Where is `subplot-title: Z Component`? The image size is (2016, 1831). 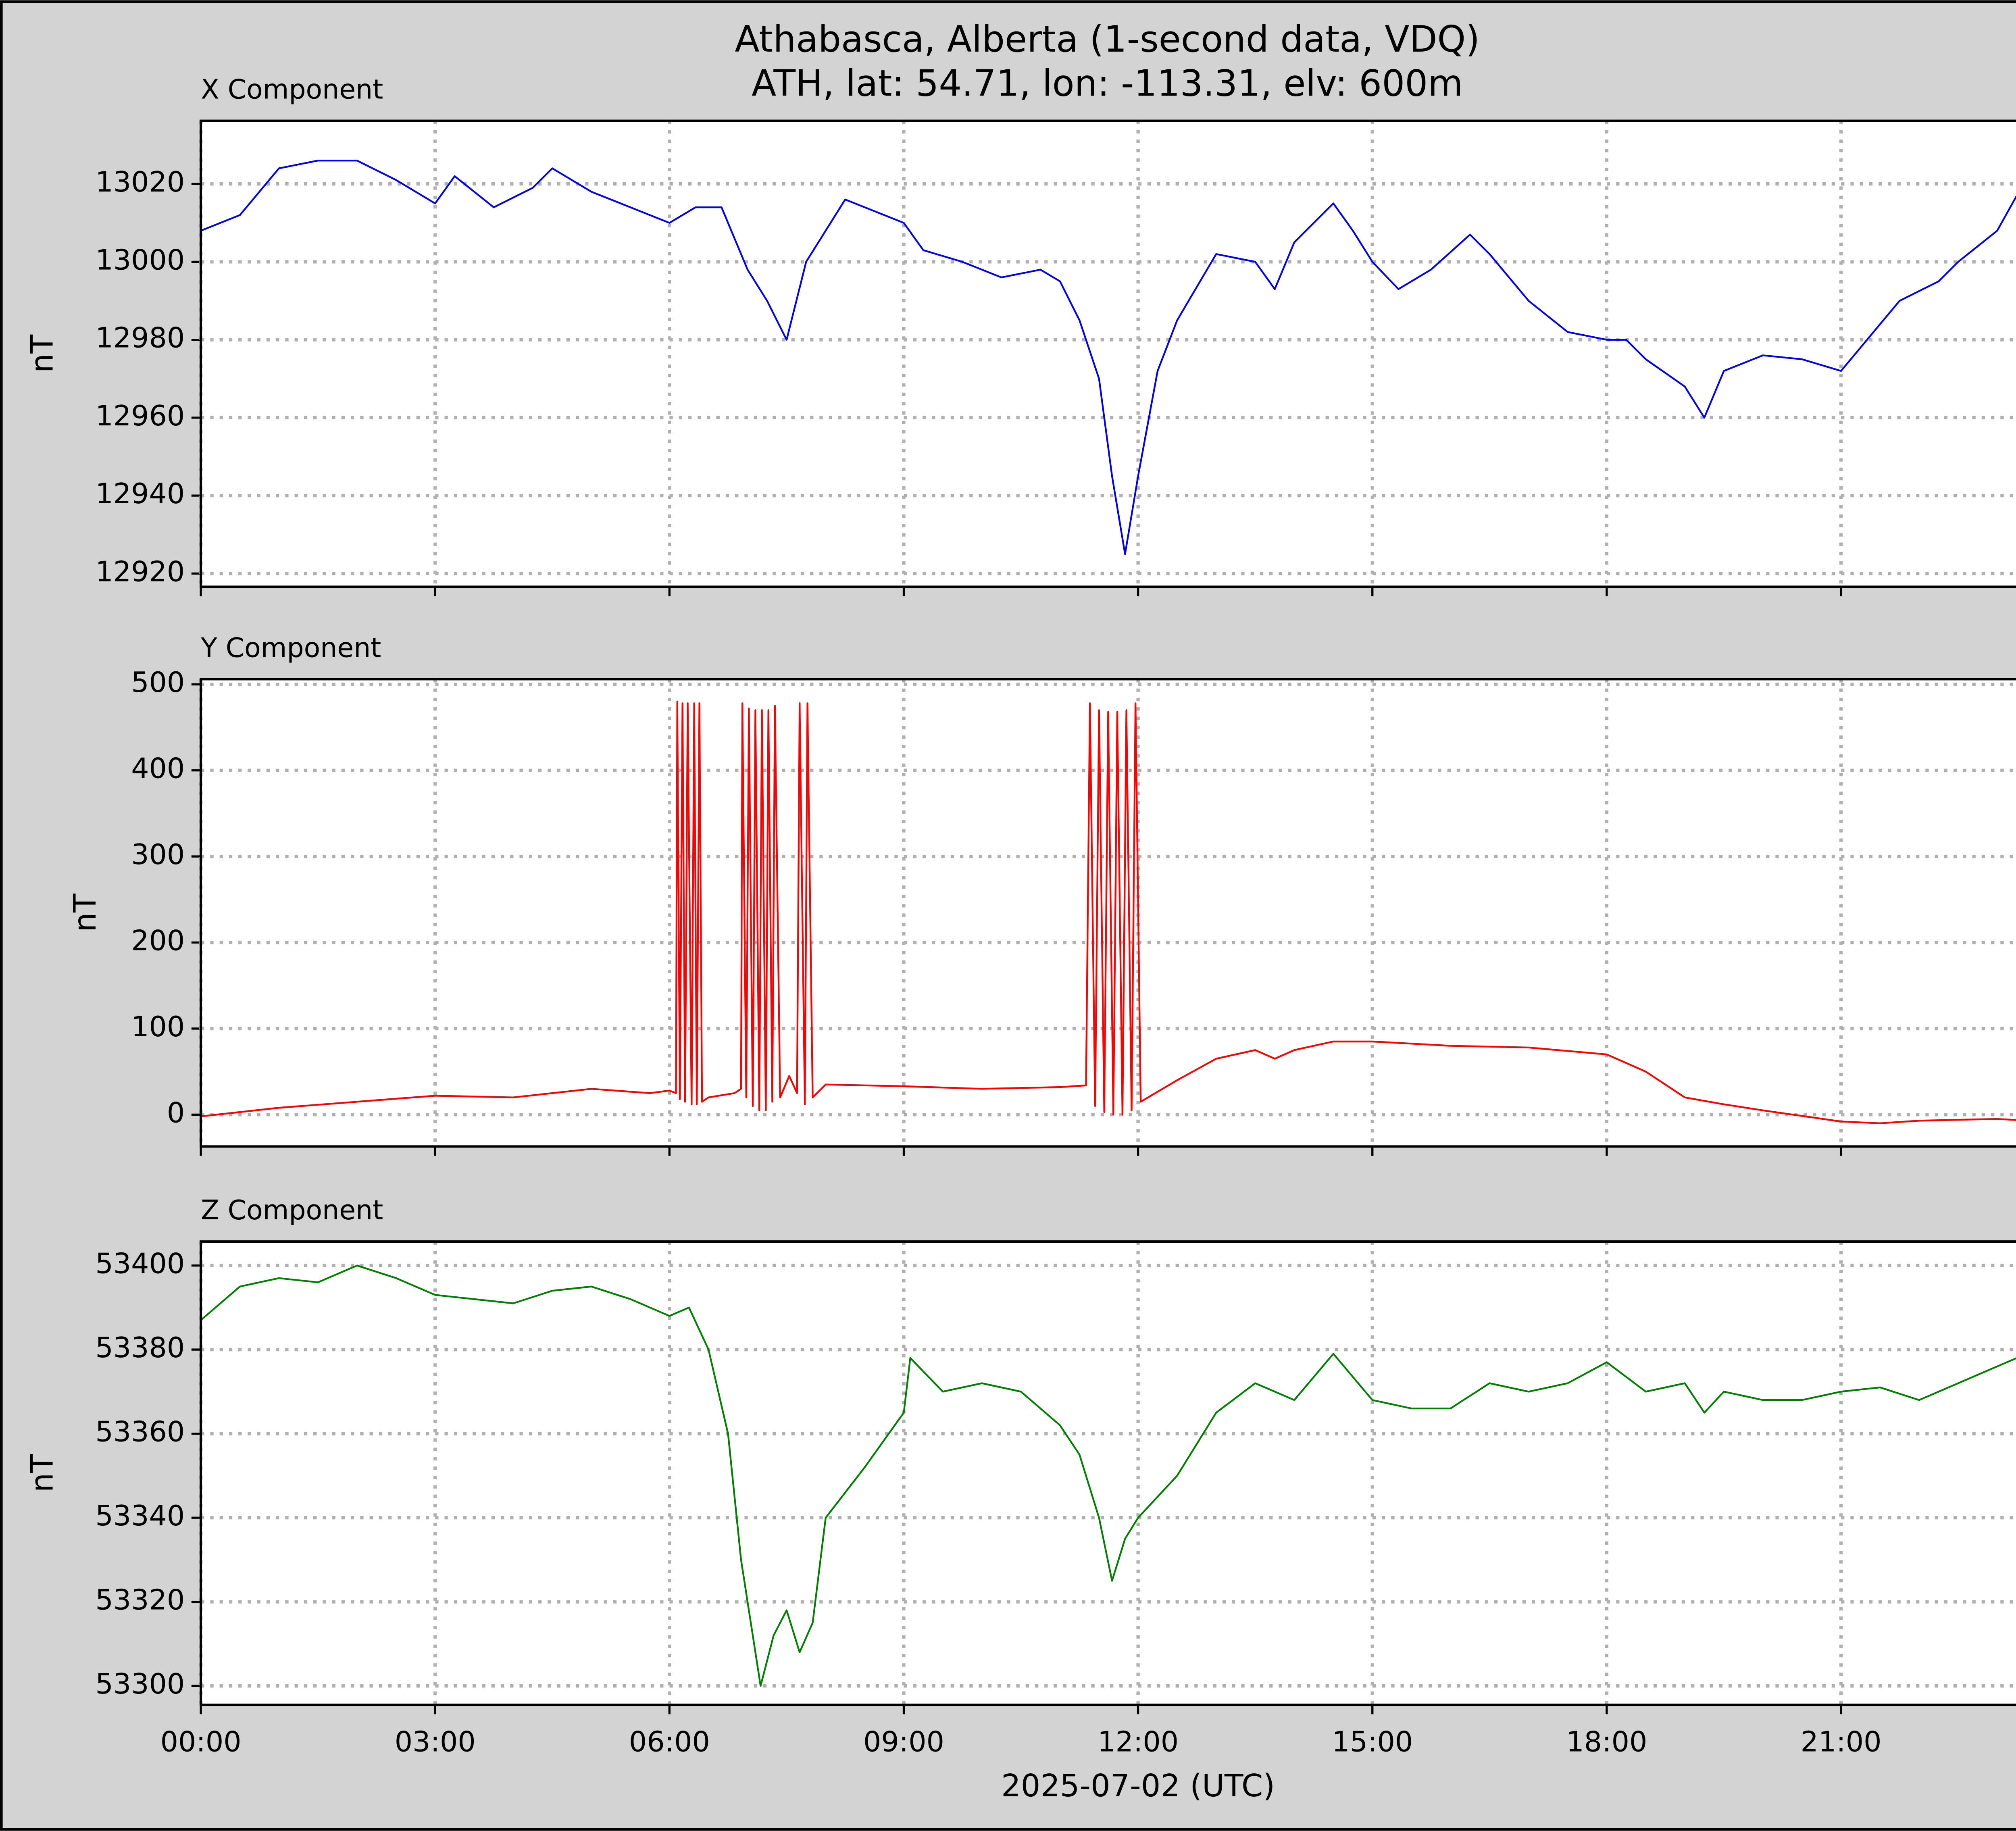
subplot-title: Z Component is located at coordinates (292, 1210).